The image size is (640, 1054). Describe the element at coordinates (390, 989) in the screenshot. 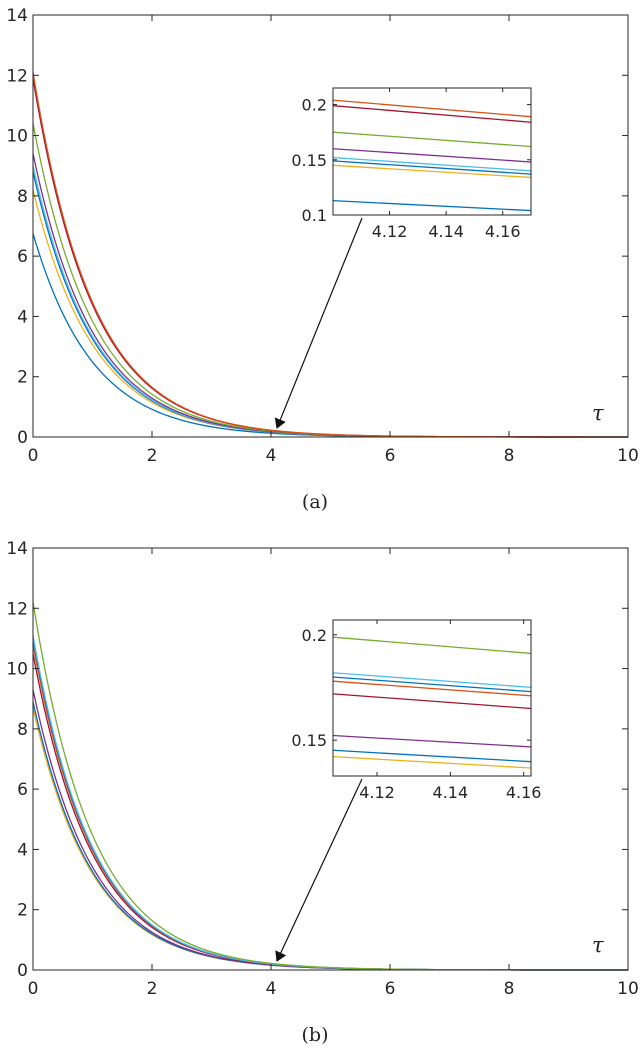

I see `panel-b-x-tick-label: 6` at that location.